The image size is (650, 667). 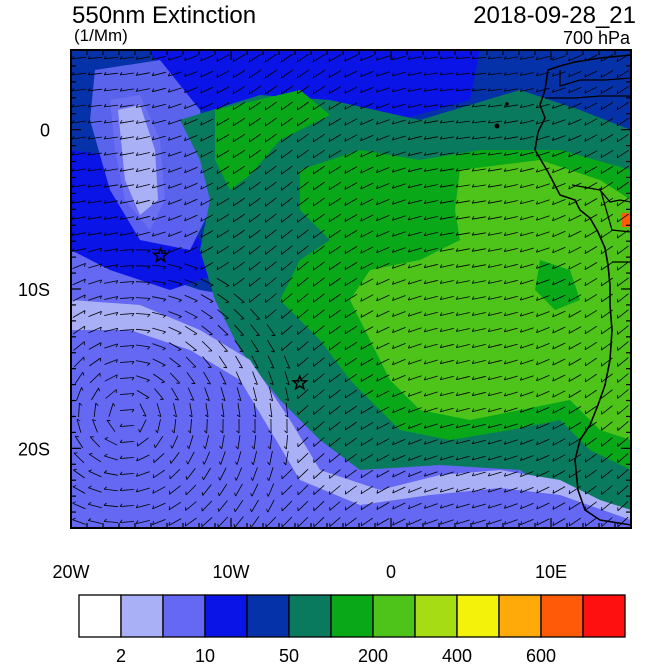 What do you see at coordinates (497, 126) in the screenshot?
I see `island-bioko` at bounding box center [497, 126].